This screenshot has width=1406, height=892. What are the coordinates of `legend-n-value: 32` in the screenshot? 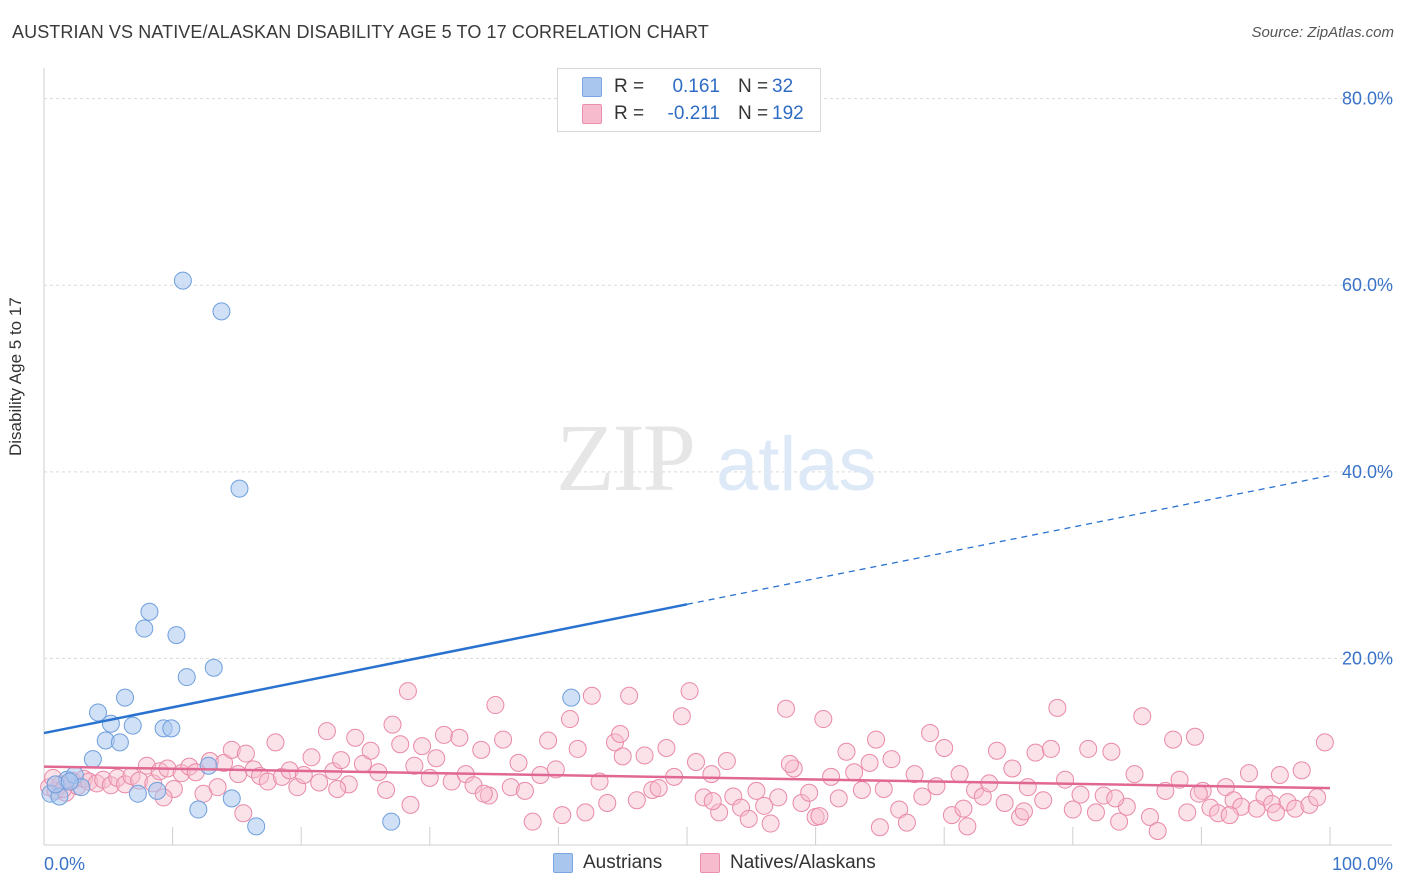 It's located at (783, 86).